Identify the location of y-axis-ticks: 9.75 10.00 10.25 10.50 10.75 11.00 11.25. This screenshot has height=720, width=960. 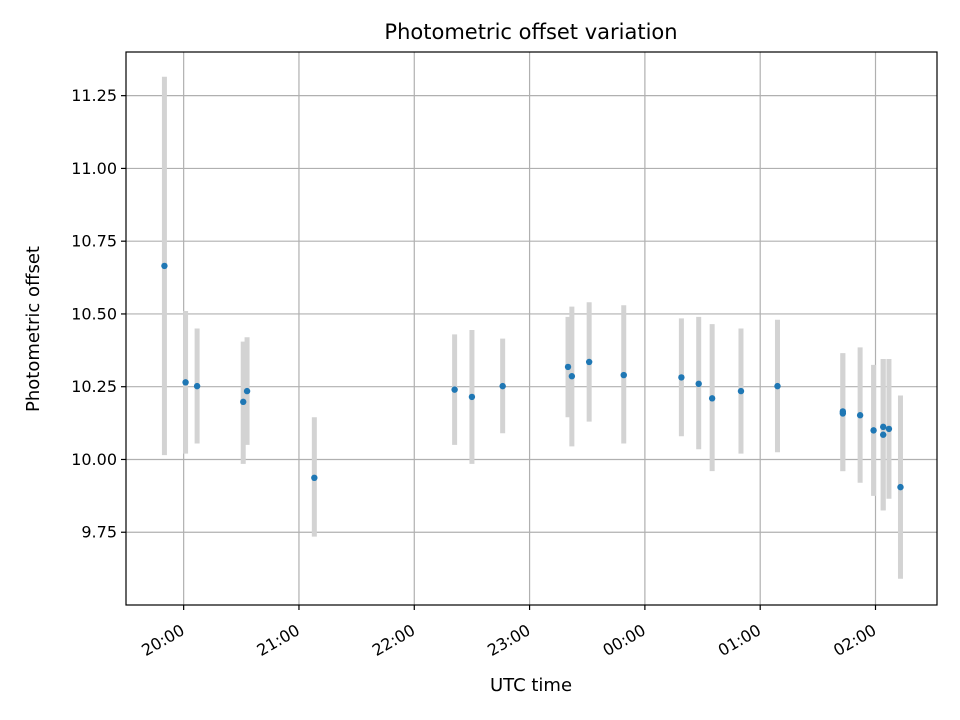
(98, 314).